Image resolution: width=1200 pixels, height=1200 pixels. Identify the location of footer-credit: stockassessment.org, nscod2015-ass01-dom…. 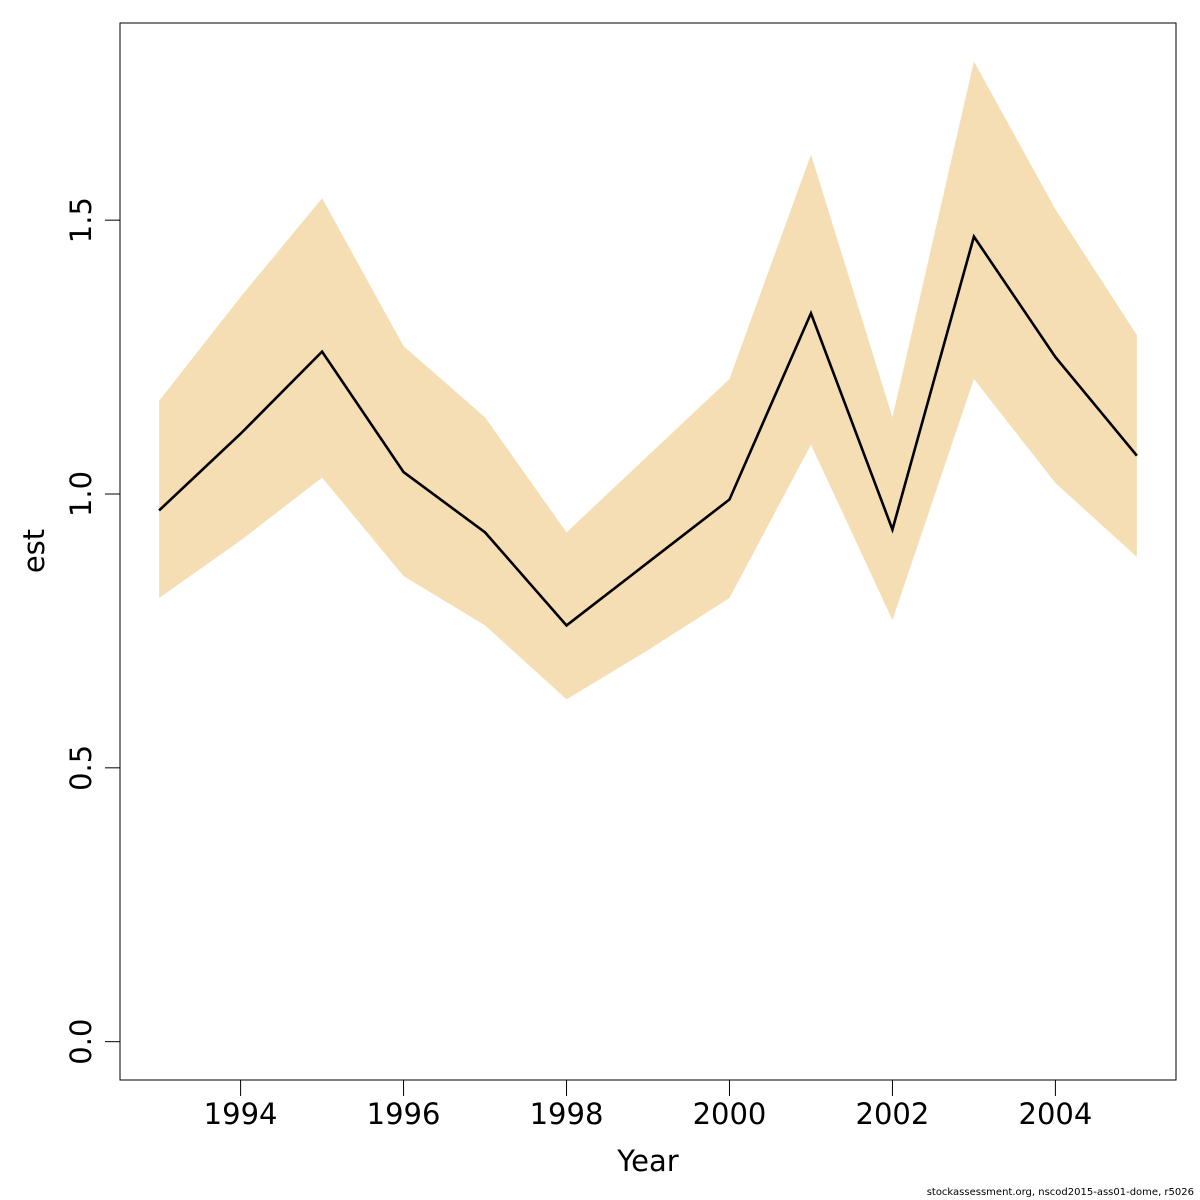
(1060, 1192).